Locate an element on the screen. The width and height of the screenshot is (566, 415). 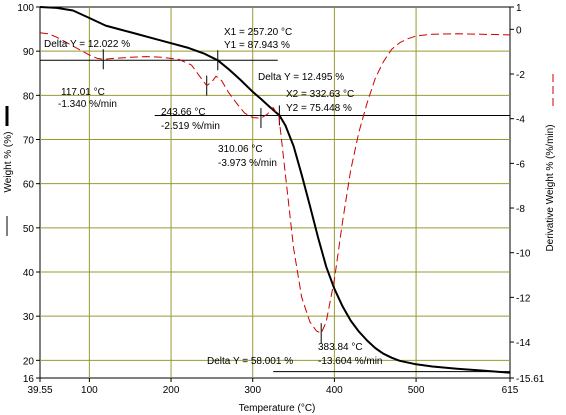
x-tick-label: 39.55 is located at coordinates (39, 390).